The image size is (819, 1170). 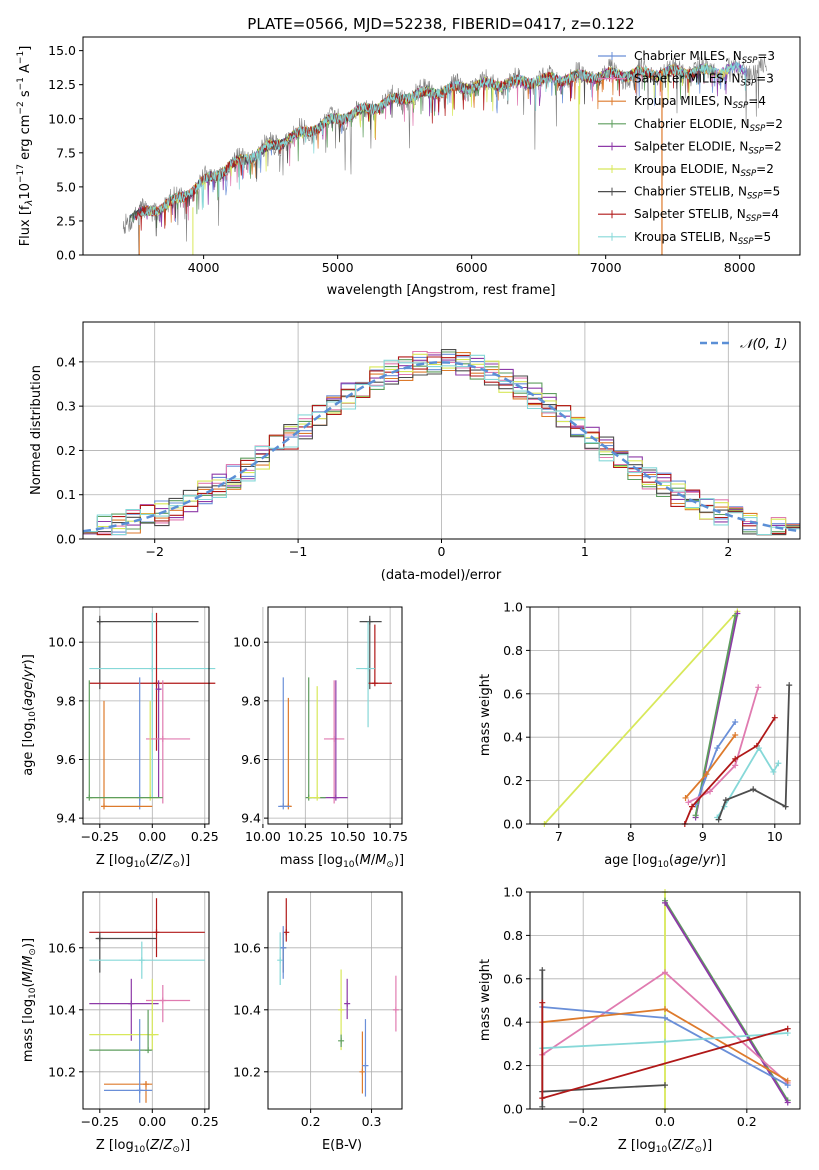 I want to click on spectrum-x-tick-label: 8000, so click(x=740, y=267).